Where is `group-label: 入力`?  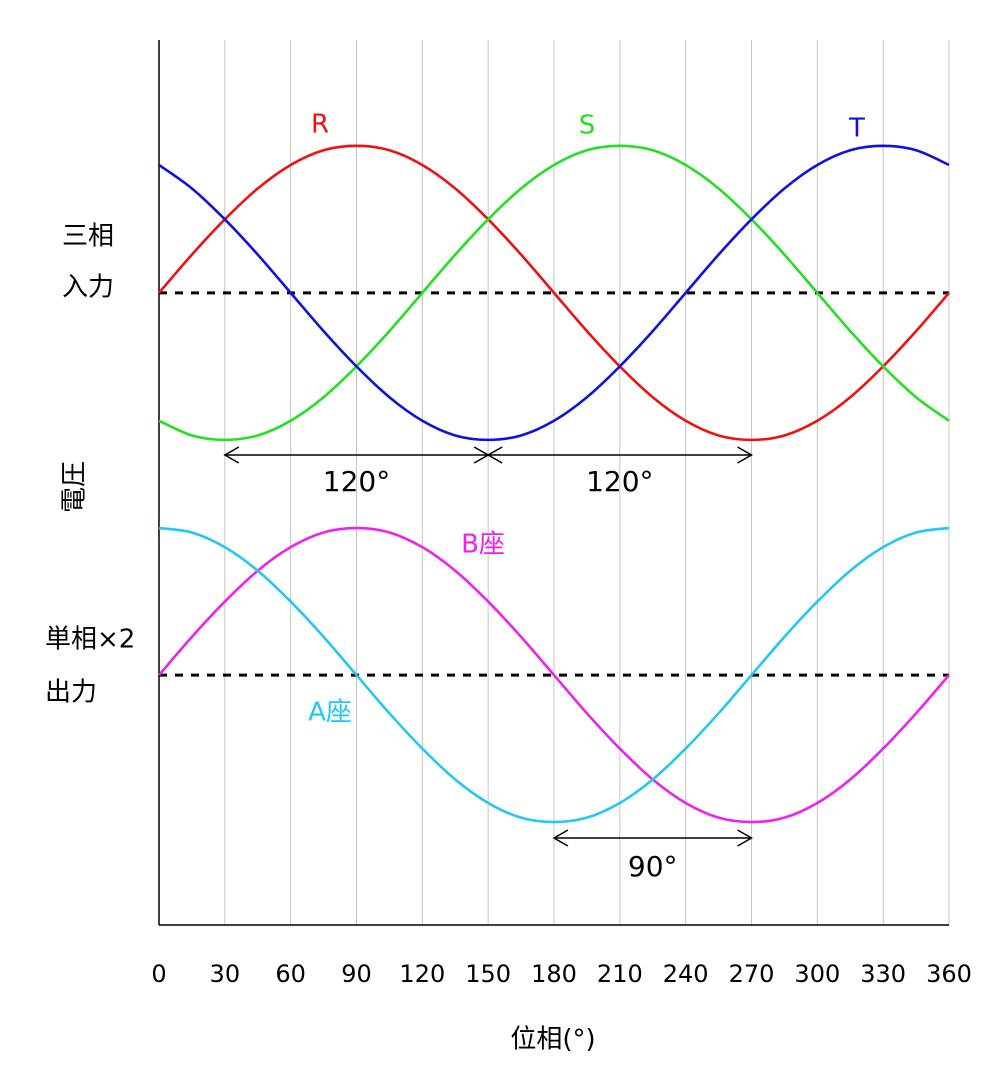
group-label: 入力 is located at coordinates (88, 288).